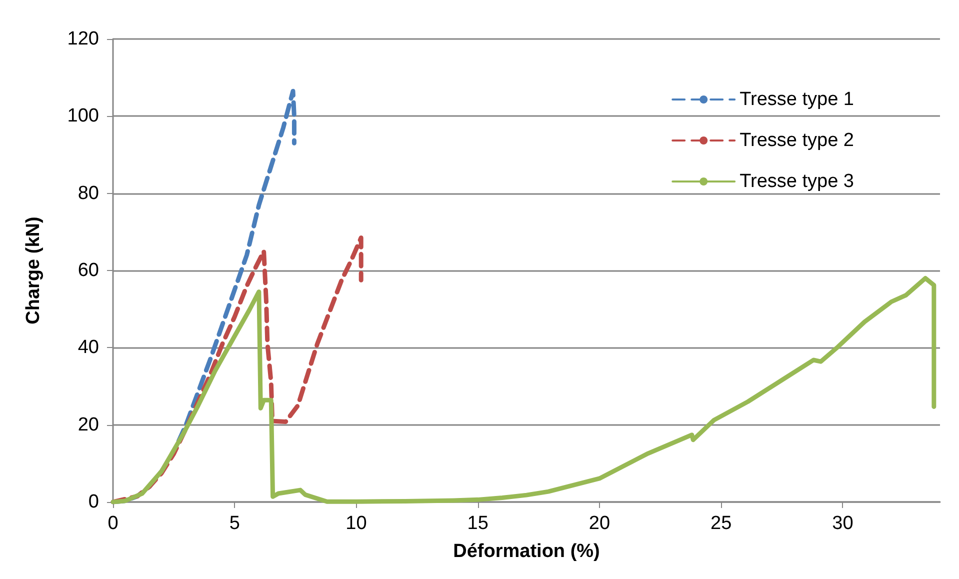 The image size is (959, 579). I want to click on y-tick-label: 20, so click(88, 425).